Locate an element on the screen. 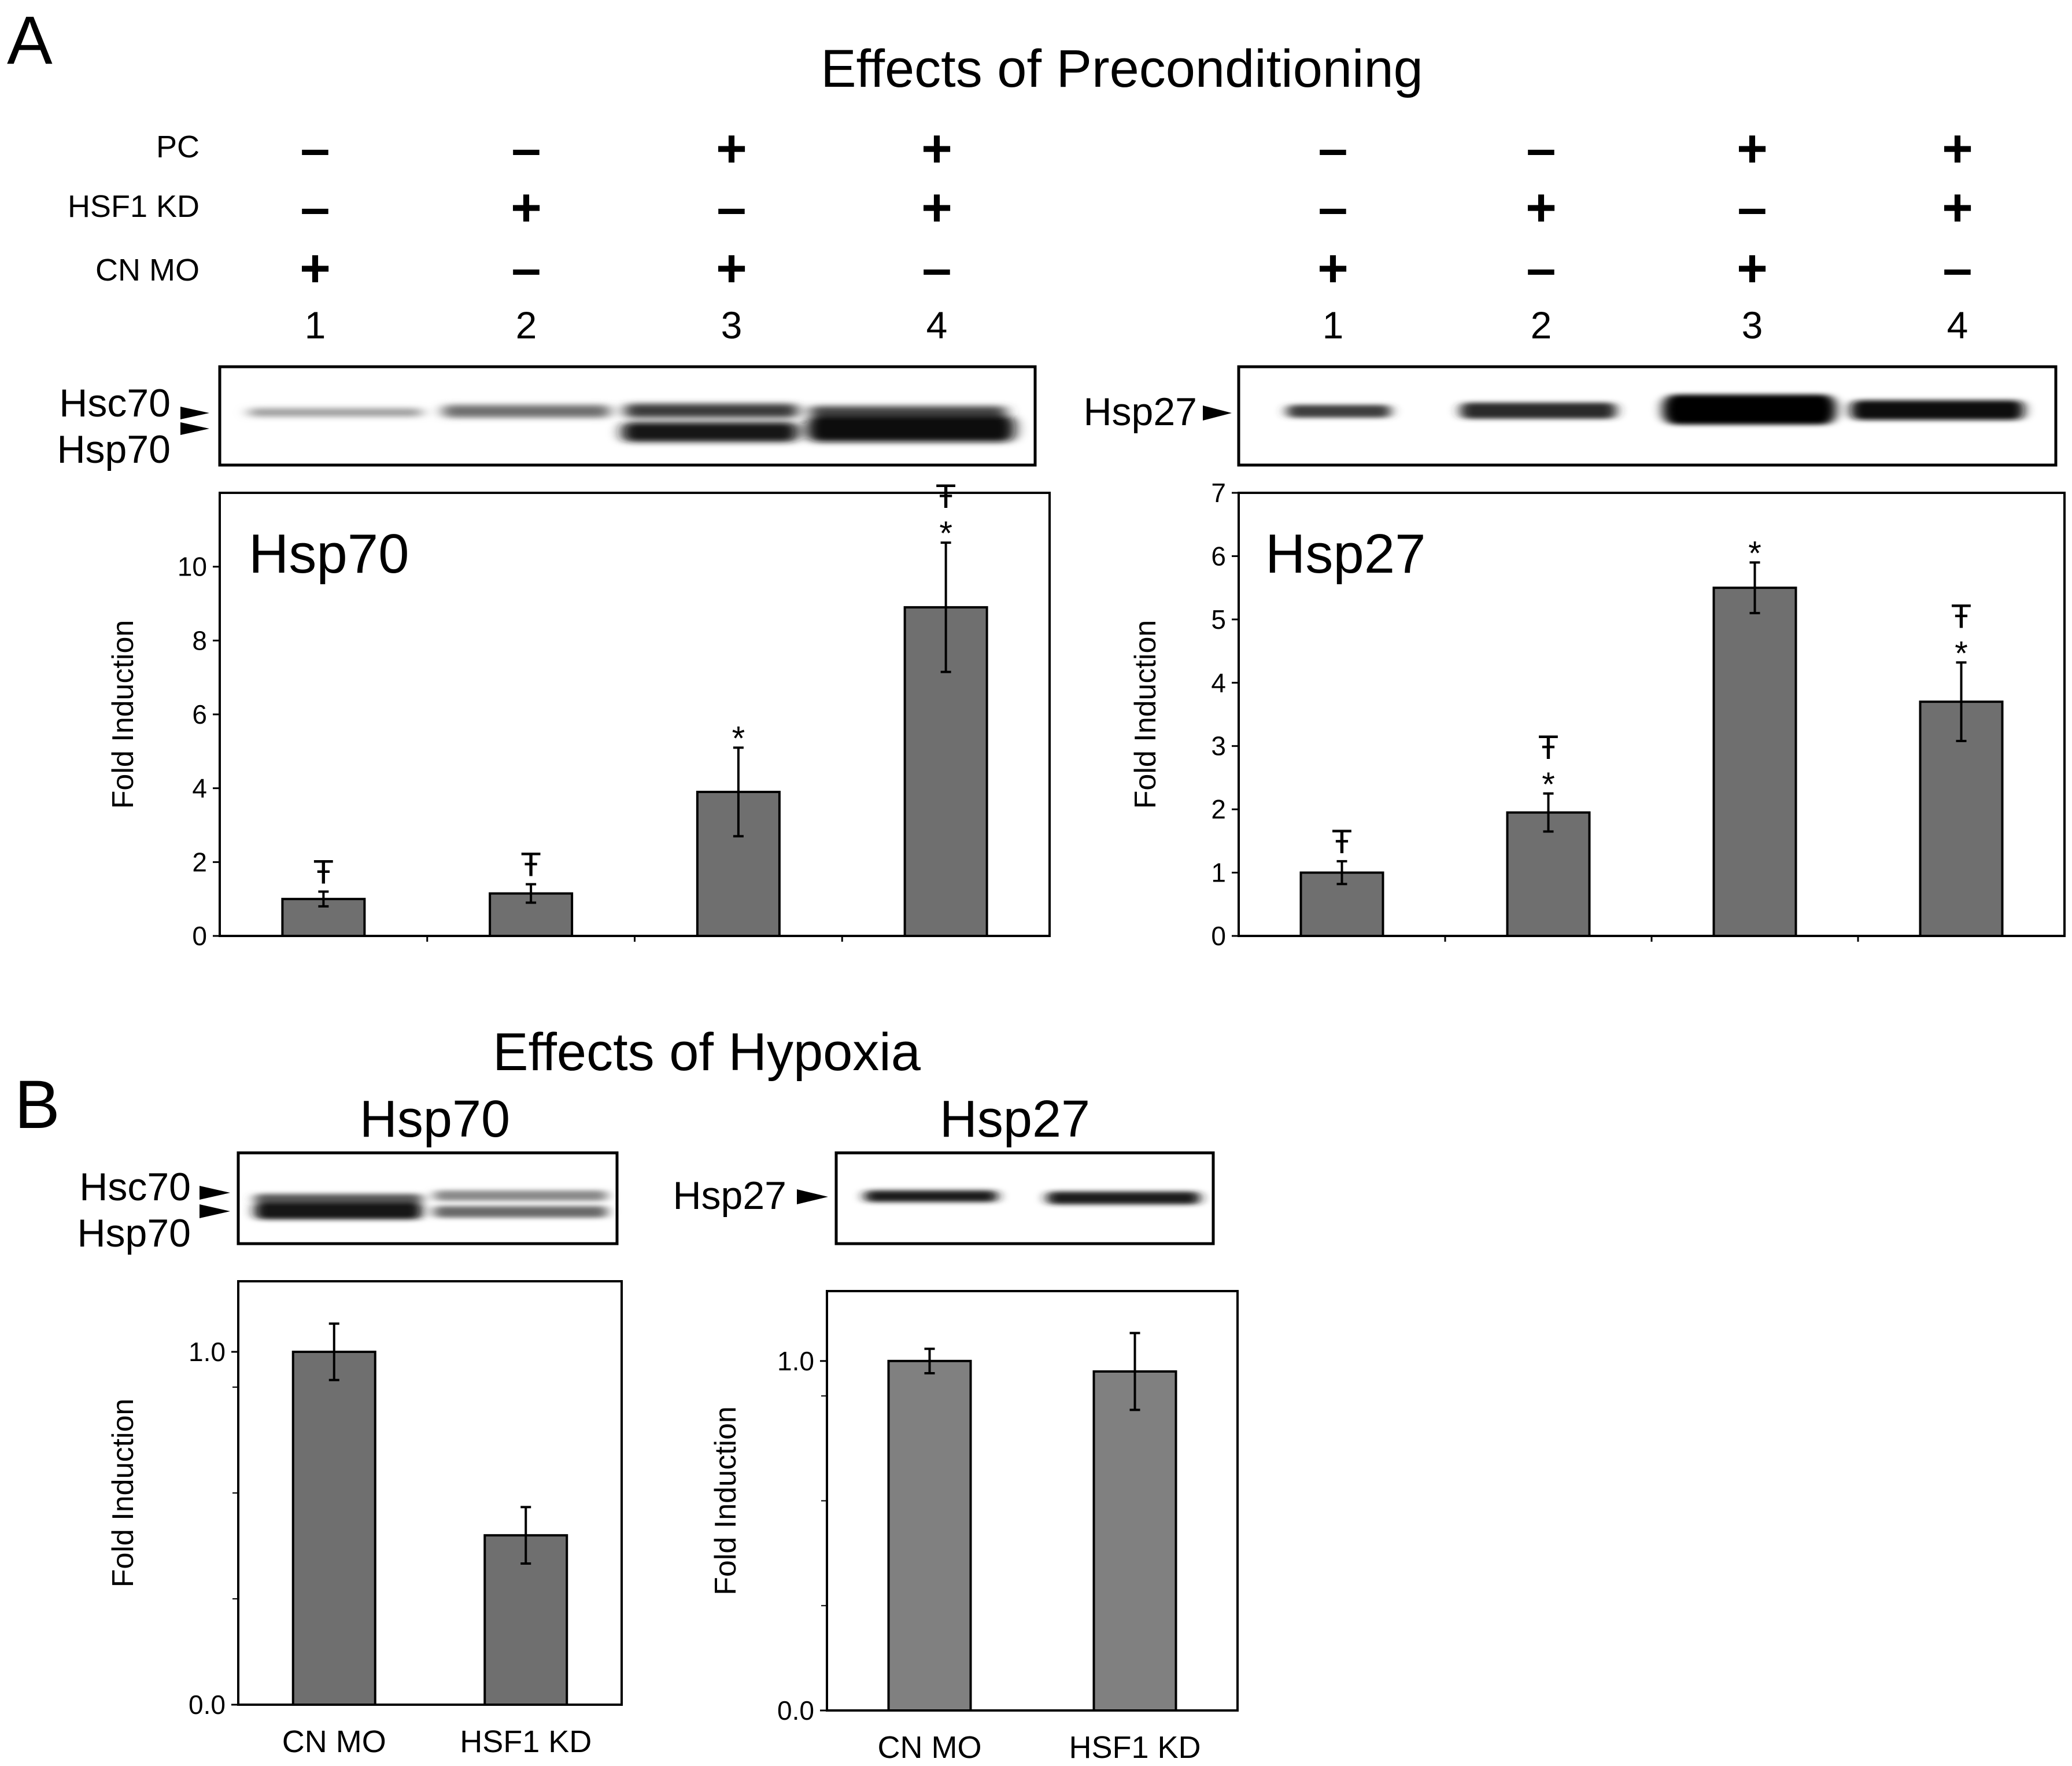 The height and width of the screenshot is (1766, 2072). band-hsc70-cnmo is located at coordinates (338, 1199).